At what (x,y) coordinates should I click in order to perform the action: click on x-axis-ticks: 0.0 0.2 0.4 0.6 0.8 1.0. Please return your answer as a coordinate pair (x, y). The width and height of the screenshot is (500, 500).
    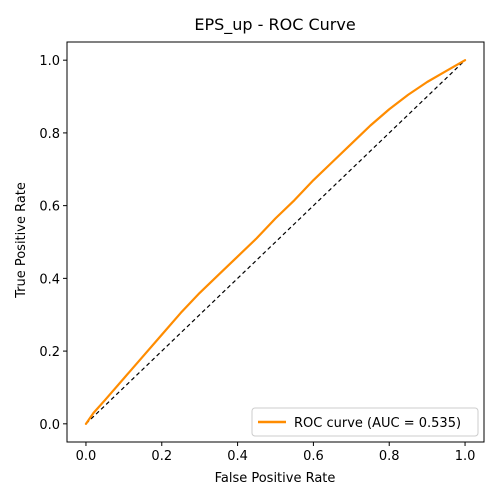
    Looking at the image, I should click on (276, 453).